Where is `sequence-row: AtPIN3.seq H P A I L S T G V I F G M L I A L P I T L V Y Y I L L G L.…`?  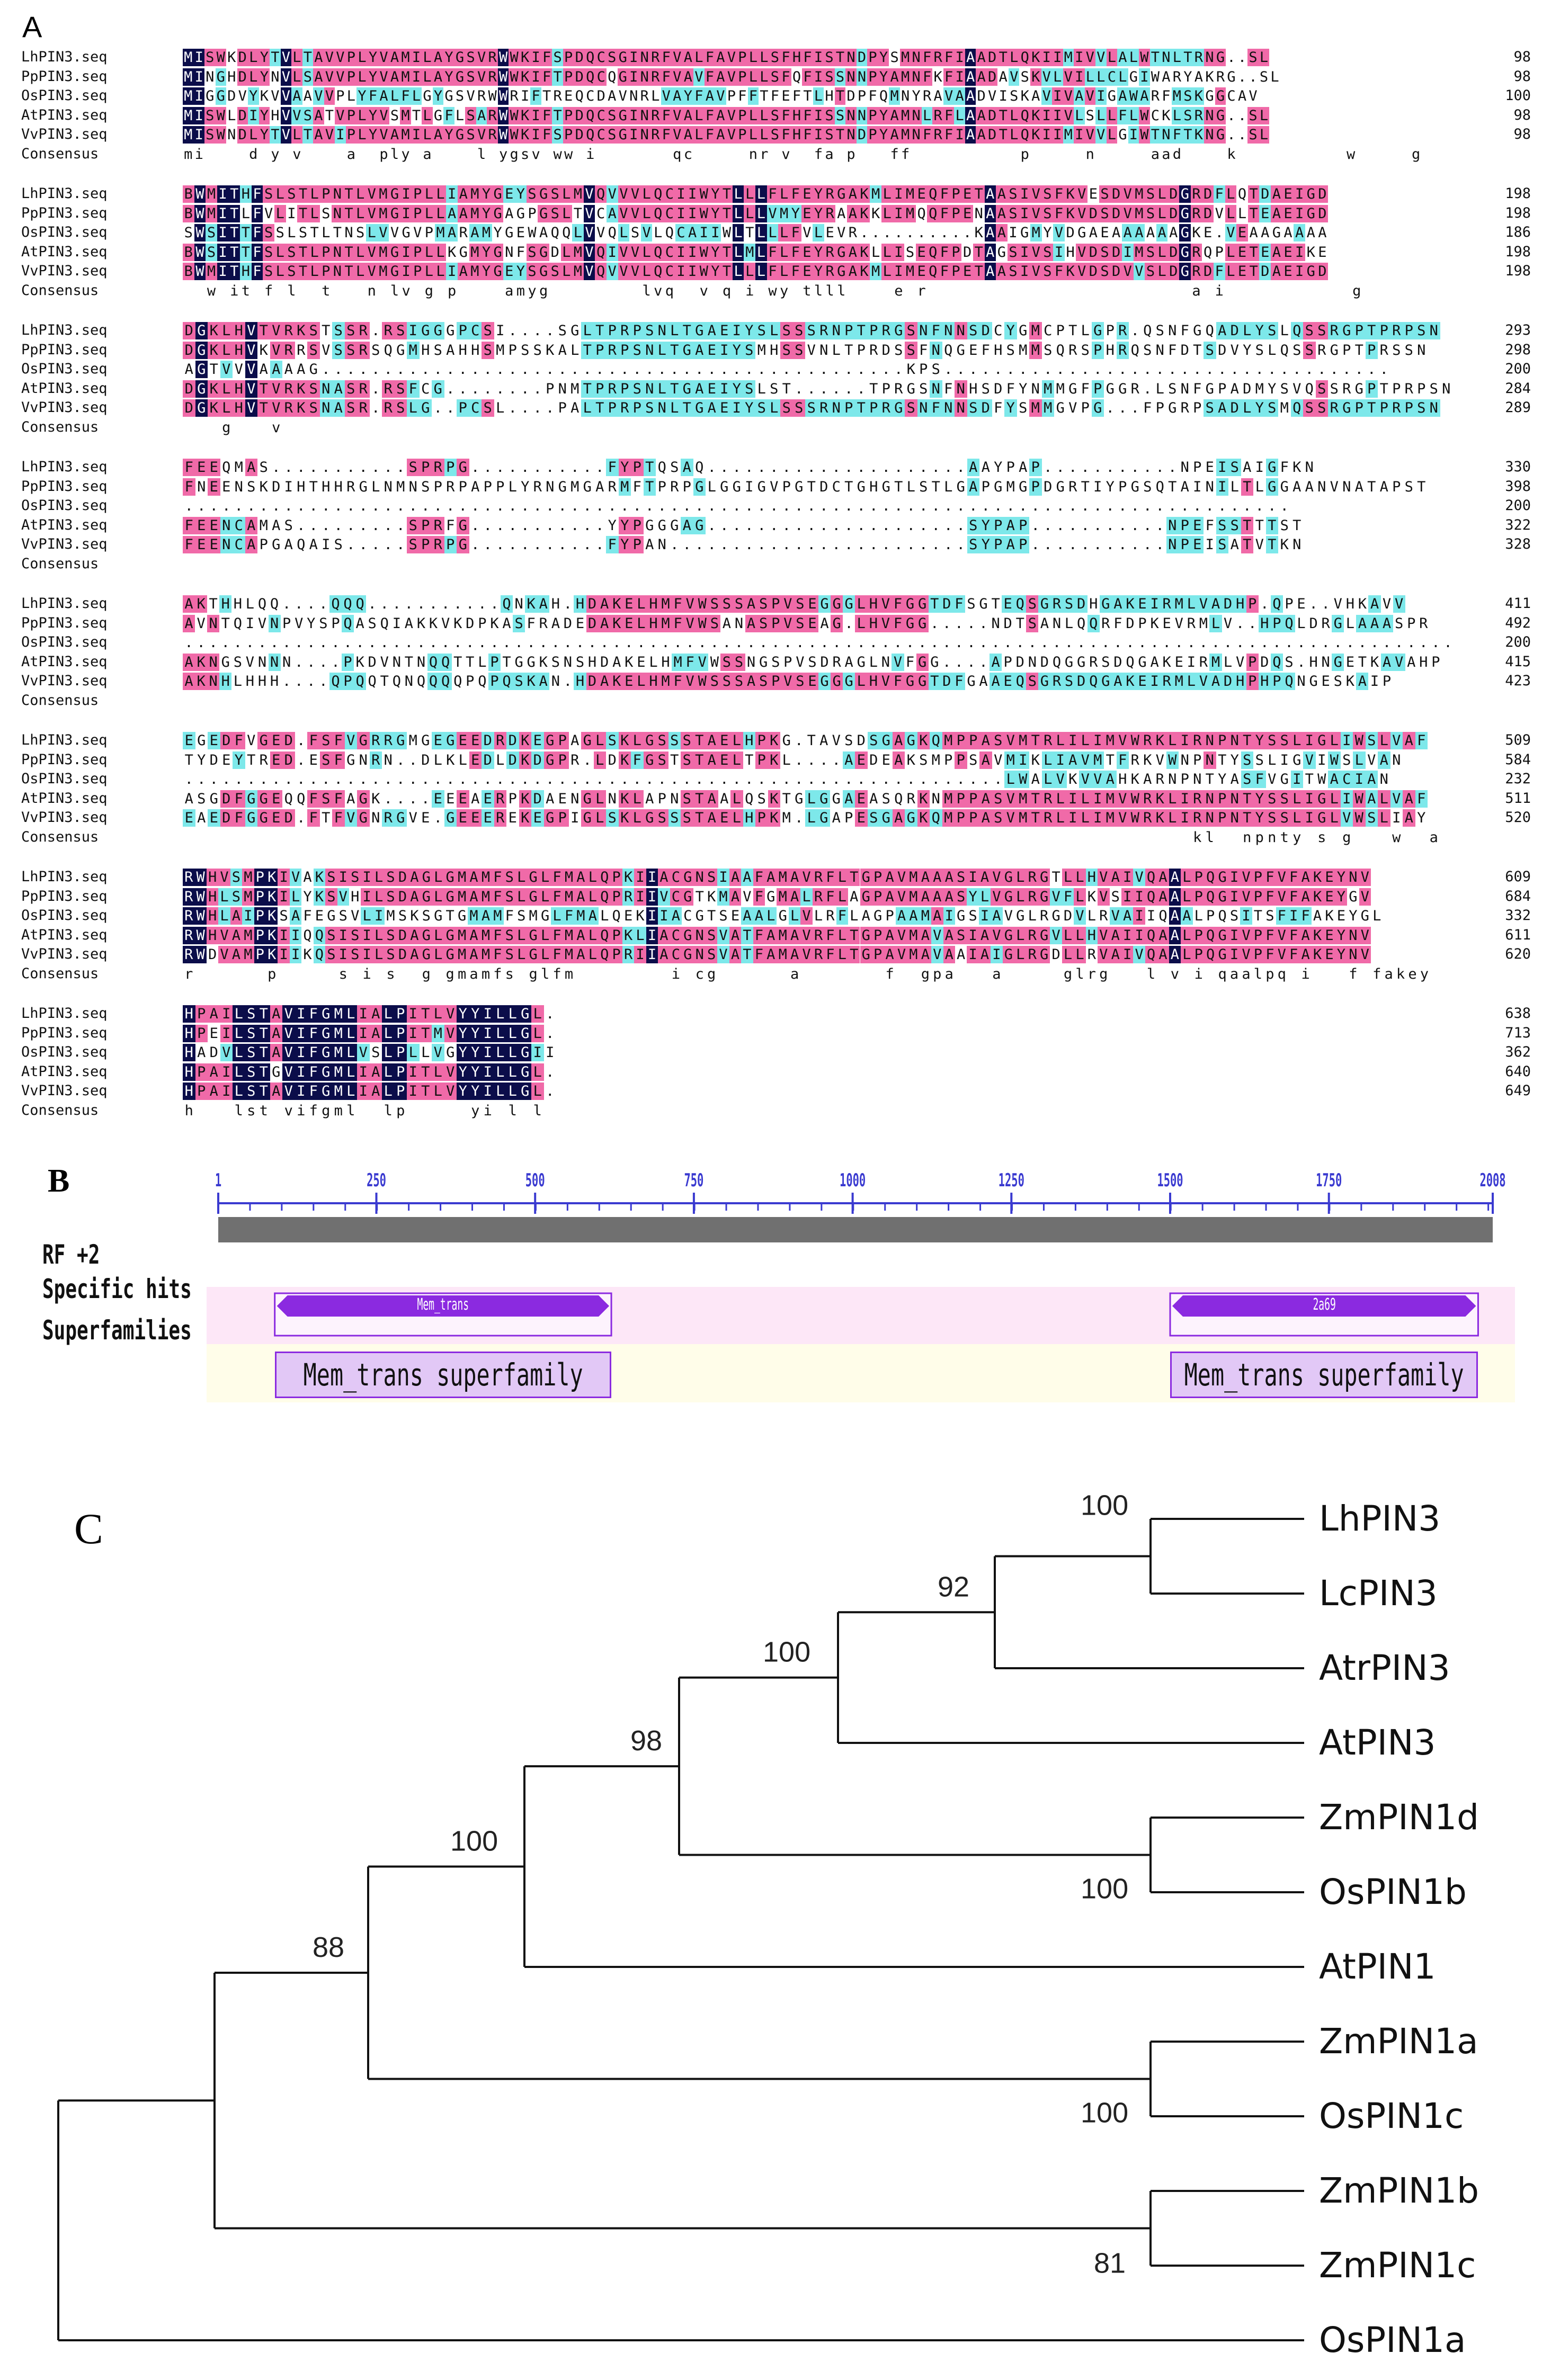 sequence-row: AtPIN3.seq H P A I L S T G V I F G M L I A L P I T L V Y Y I L L G L.… is located at coordinates (775, 1071).